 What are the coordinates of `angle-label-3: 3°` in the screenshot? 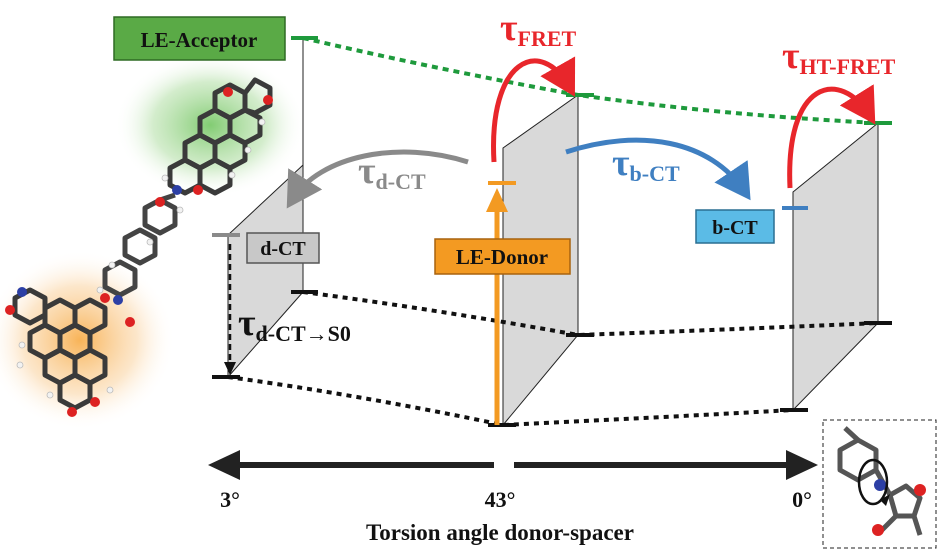 It's located at (230, 499).